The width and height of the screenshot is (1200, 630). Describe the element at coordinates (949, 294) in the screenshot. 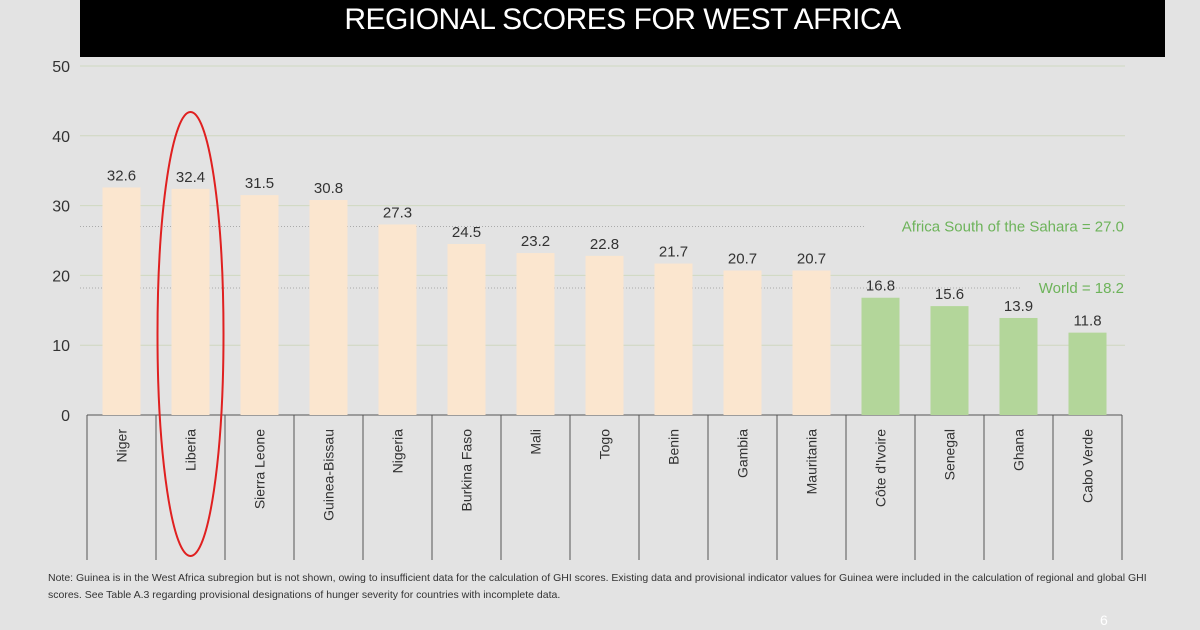

I see `value-label: 15.6` at that location.